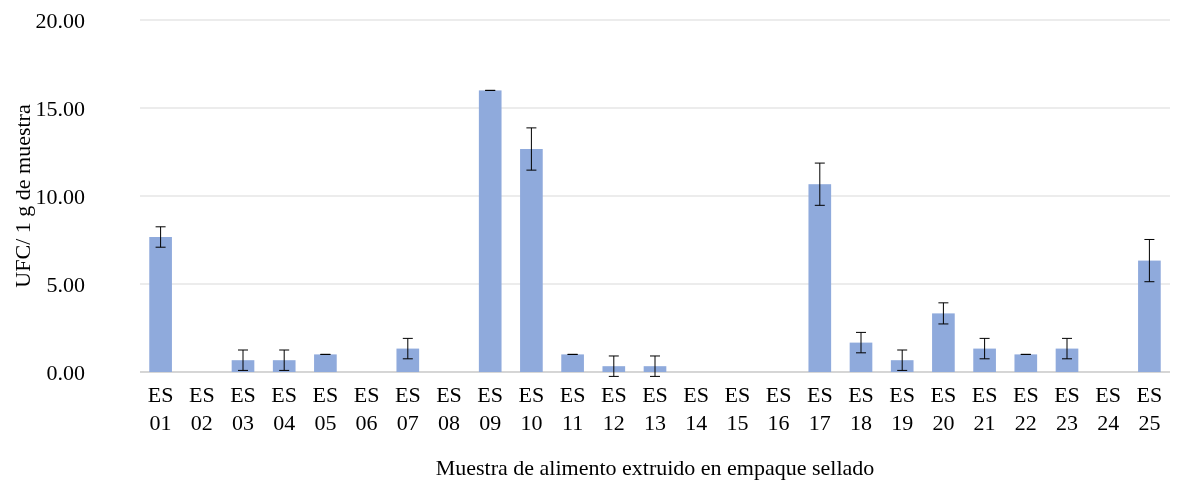 The width and height of the screenshot is (1178, 487). Describe the element at coordinates (60, 108) in the screenshot. I see `y-tick-label: 15.00` at that location.